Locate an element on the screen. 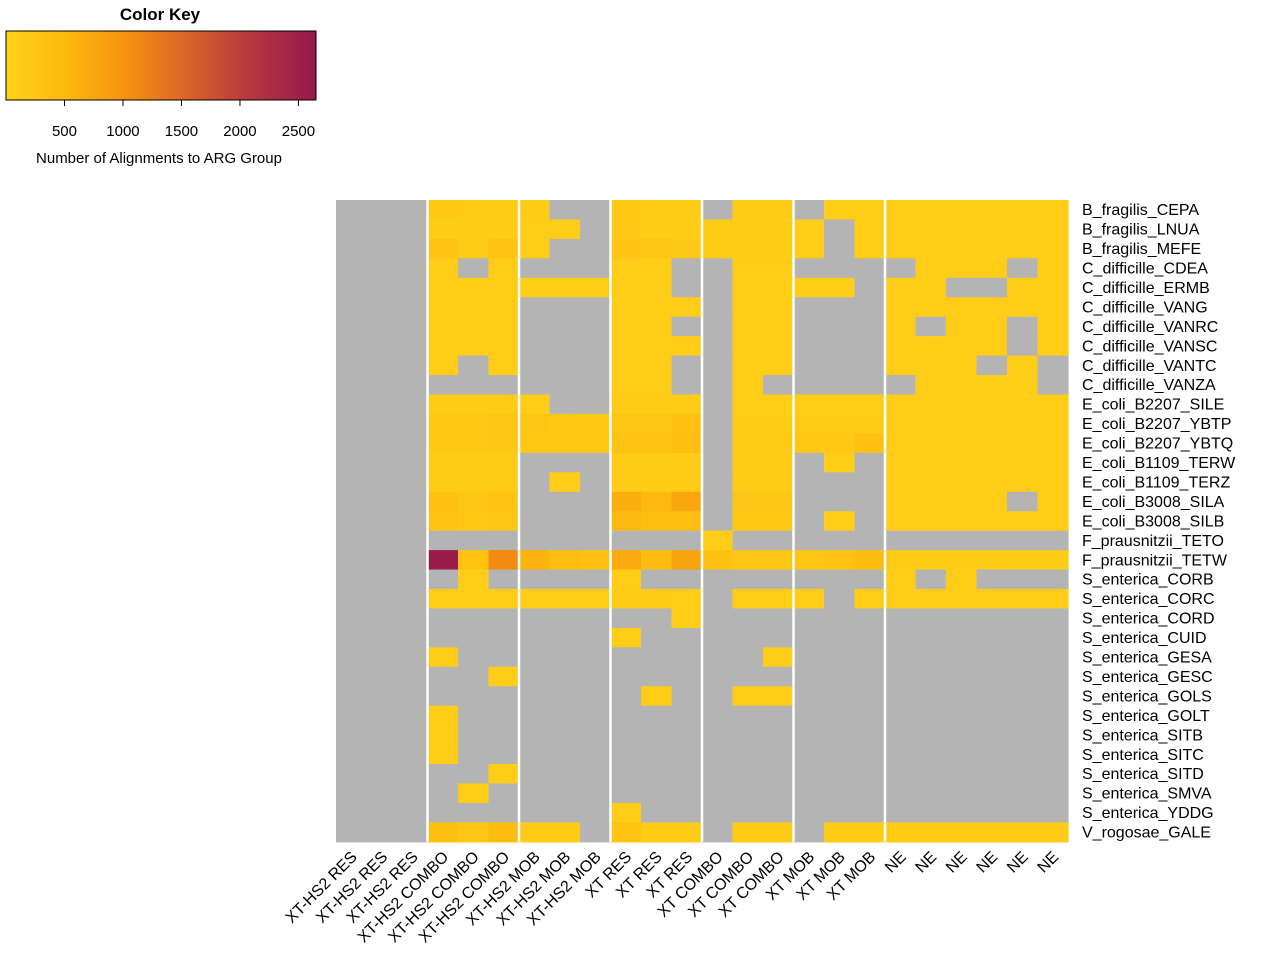 The height and width of the screenshot is (967, 1280). row-label: S_enterica_GOLS is located at coordinates (1147, 696).